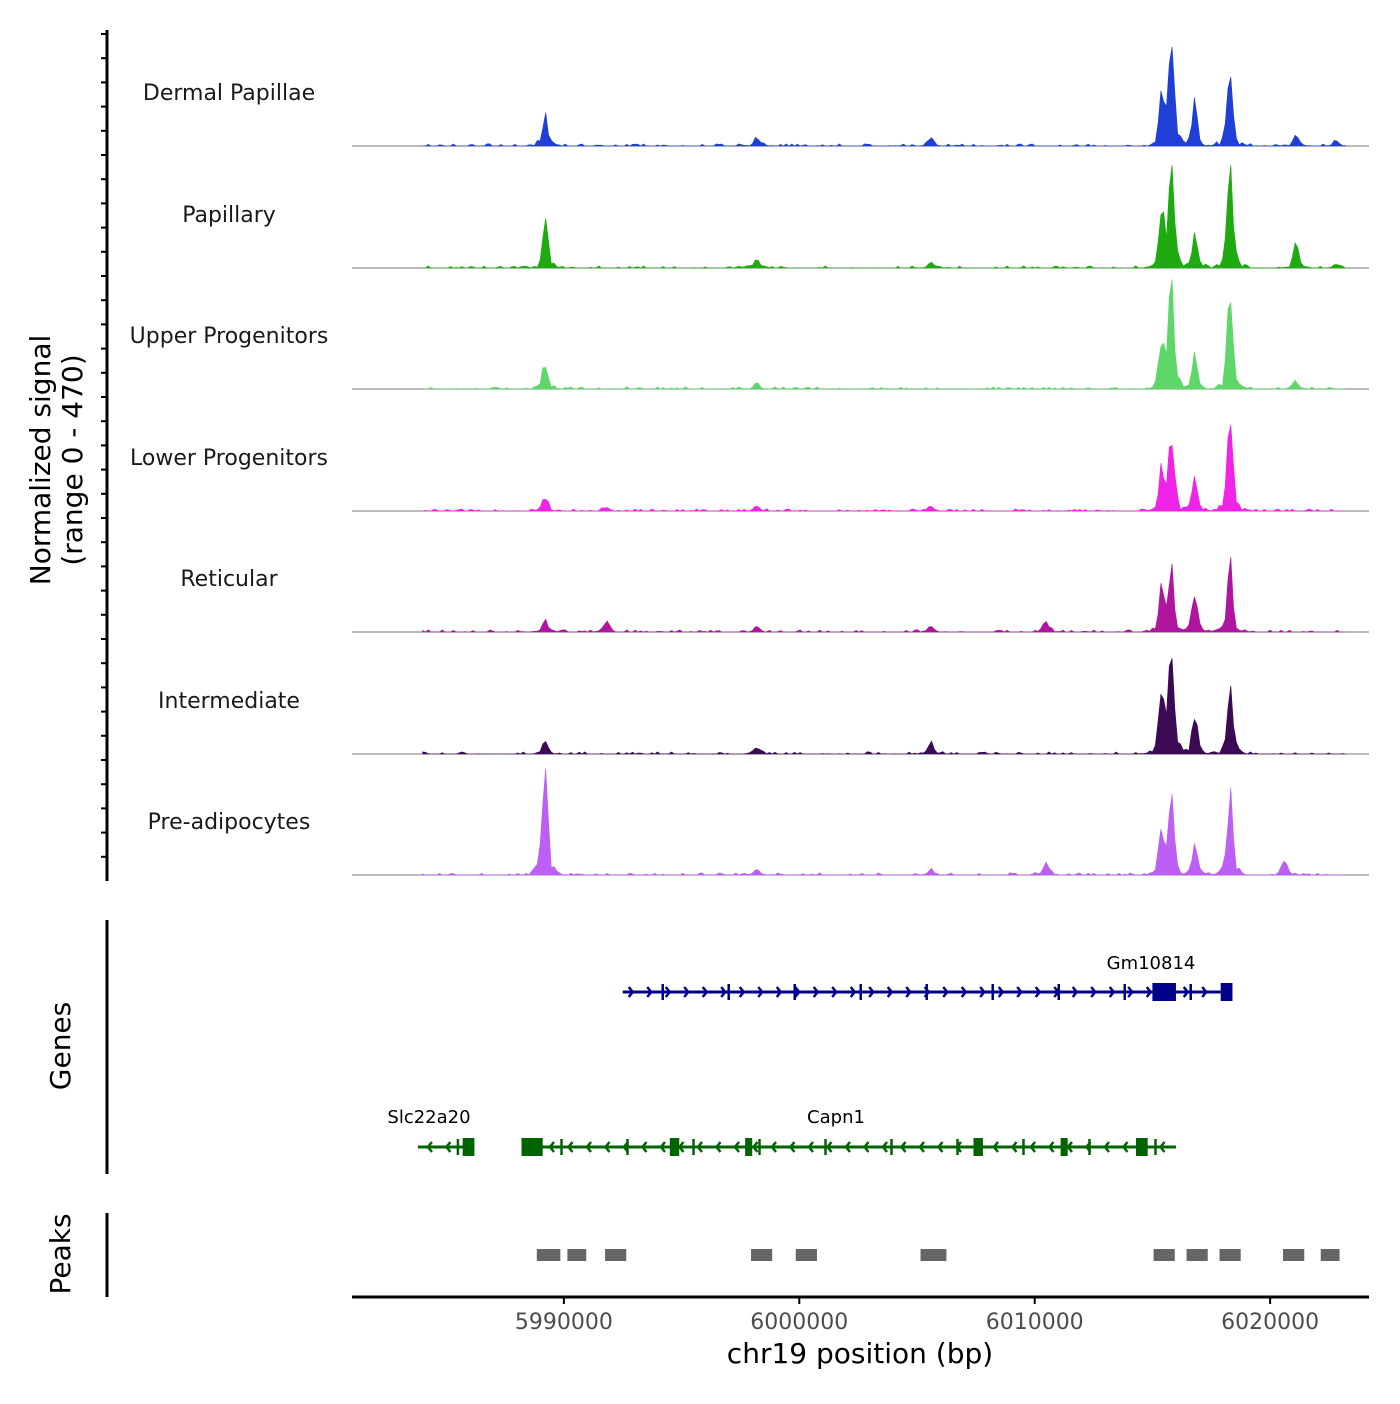  Describe the element at coordinates (917, 1300) in the screenshot. I see `x-axis-ticks` at that location.